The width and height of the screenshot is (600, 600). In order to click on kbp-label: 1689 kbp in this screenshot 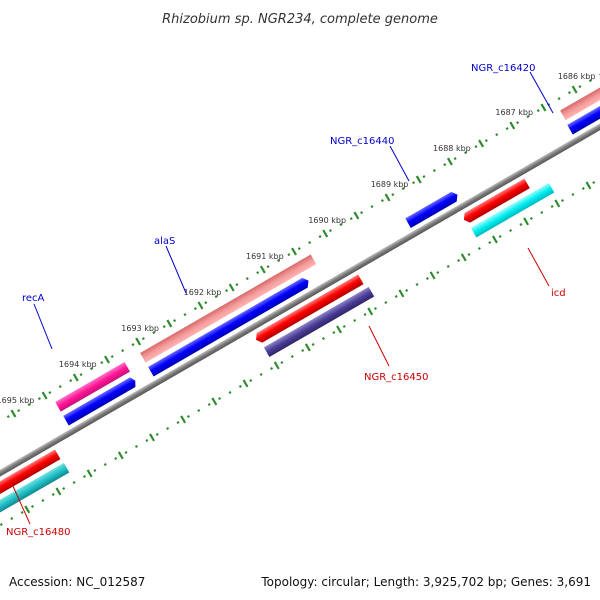, I will do `click(390, 184)`.